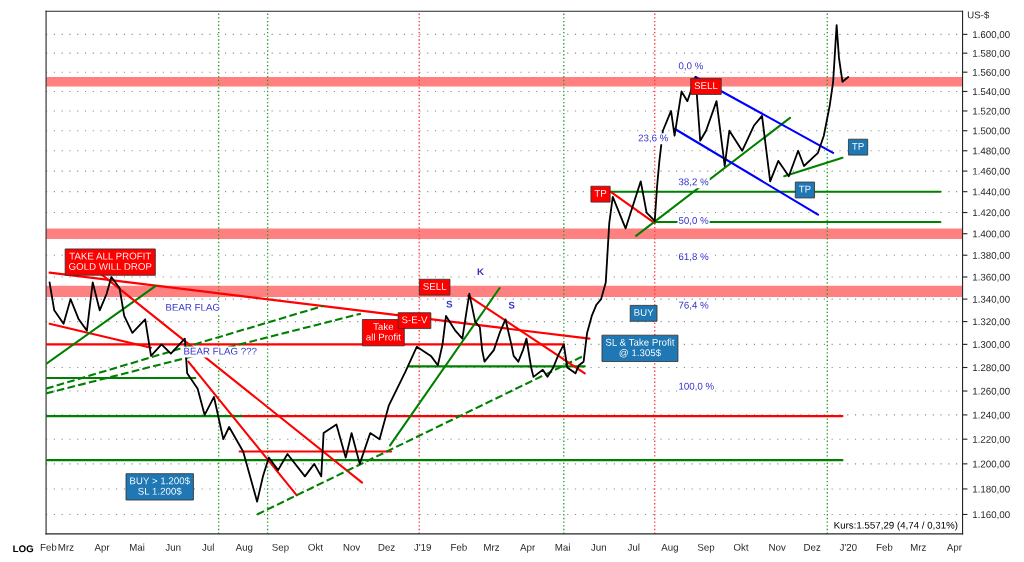 This screenshot has height=562, width=1024. What do you see at coordinates (693, 257) in the screenshot?
I see `annotation: 61,8 %` at bounding box center [693, 257].